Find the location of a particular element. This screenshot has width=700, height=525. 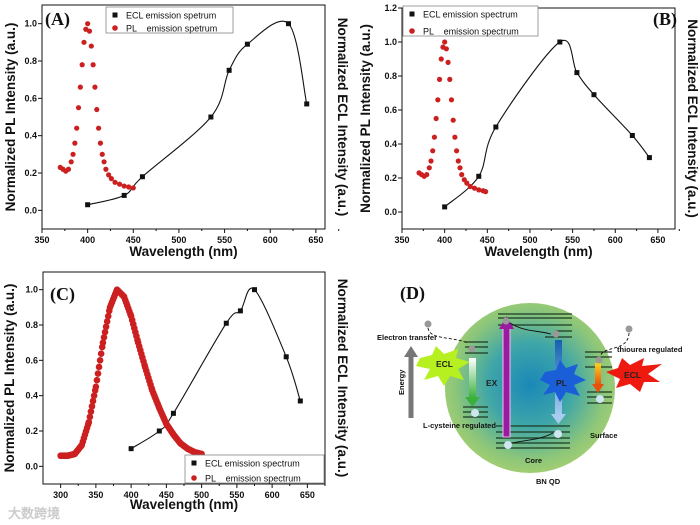

legend: ECL emission spetrum PL emission spetrum is located at coordinates (169, 20).